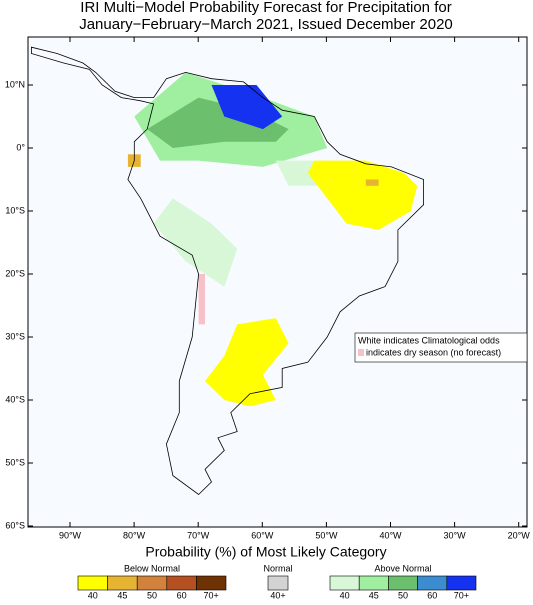  What do you see at coordinates (20, 147) in the screenshot?
I see `lat-tick-label: 0°` at bounding box center [20, 147].